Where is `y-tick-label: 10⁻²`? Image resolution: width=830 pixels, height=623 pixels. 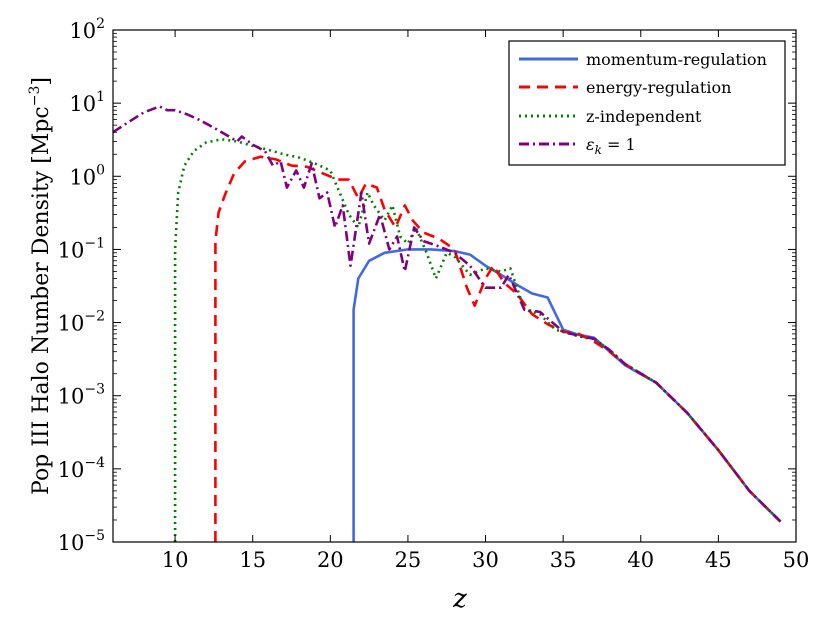
y-tick-label: 10⁻² is located at coordinates (81, 322).